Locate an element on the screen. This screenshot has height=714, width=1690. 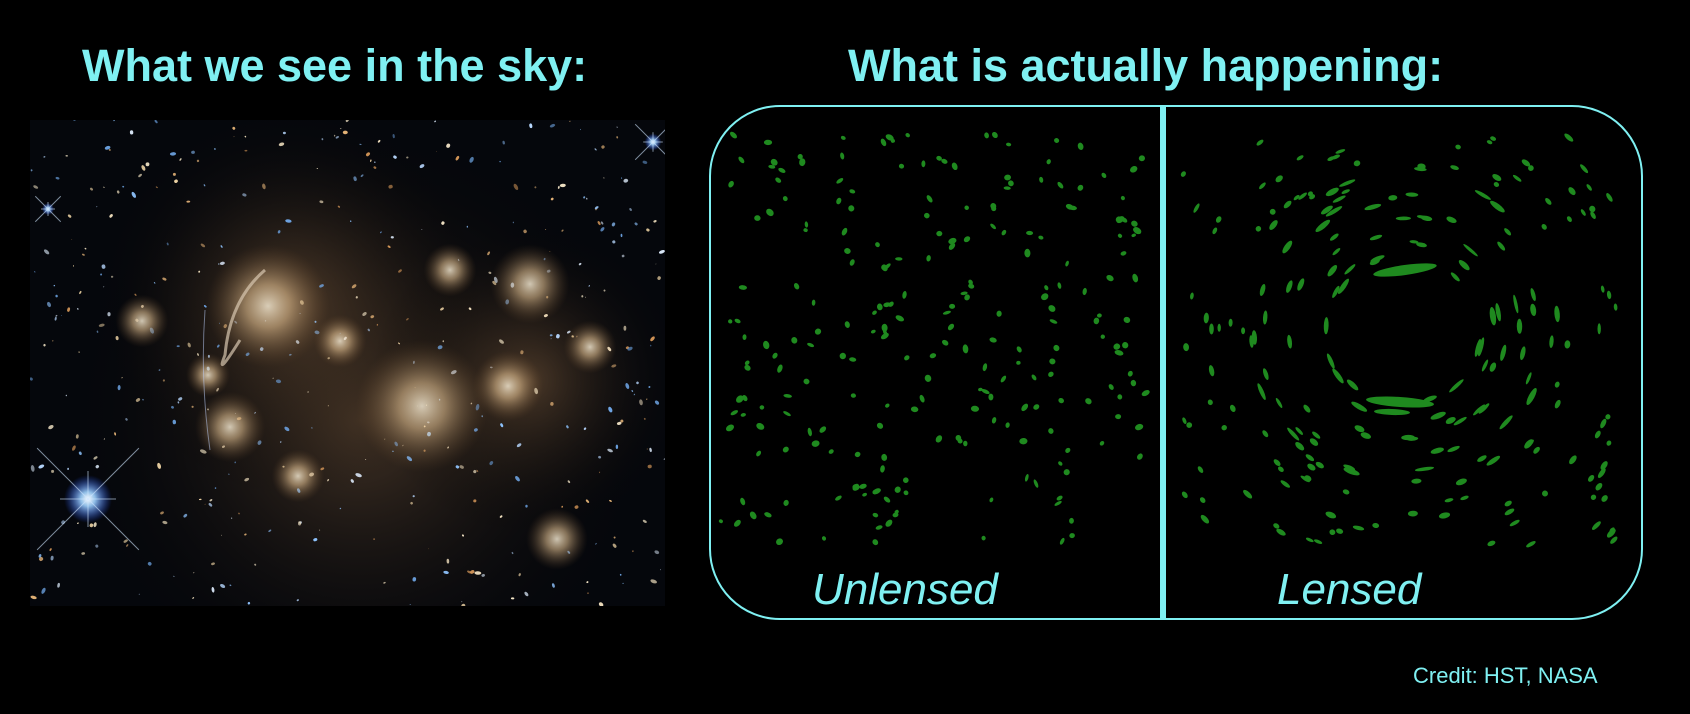
sky-view-title: What we see in the sky: is located at coordinates (335, 65).